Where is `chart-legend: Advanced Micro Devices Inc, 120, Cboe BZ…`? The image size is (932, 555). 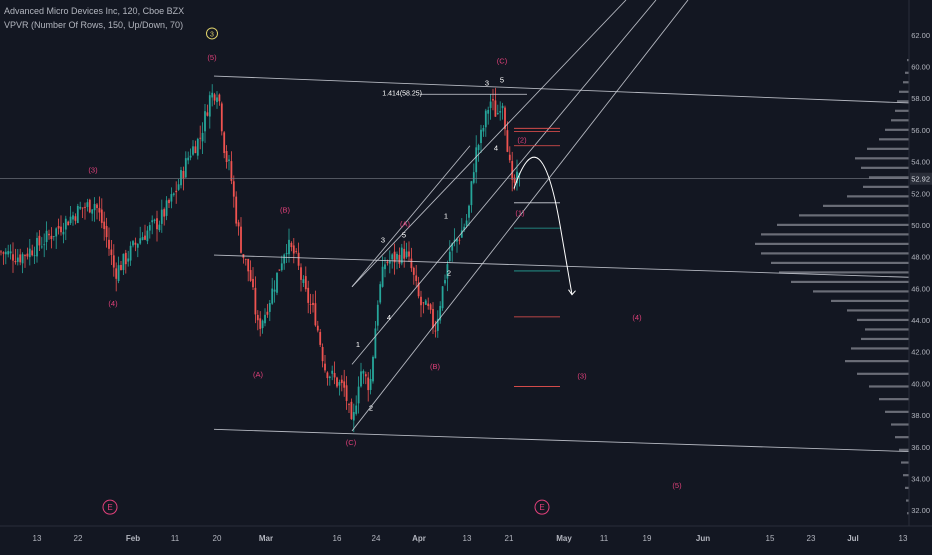
chart-legend: Advanced Micro Devices Inc, 120, Cboe BZ… is located at coordinates (94, 18).